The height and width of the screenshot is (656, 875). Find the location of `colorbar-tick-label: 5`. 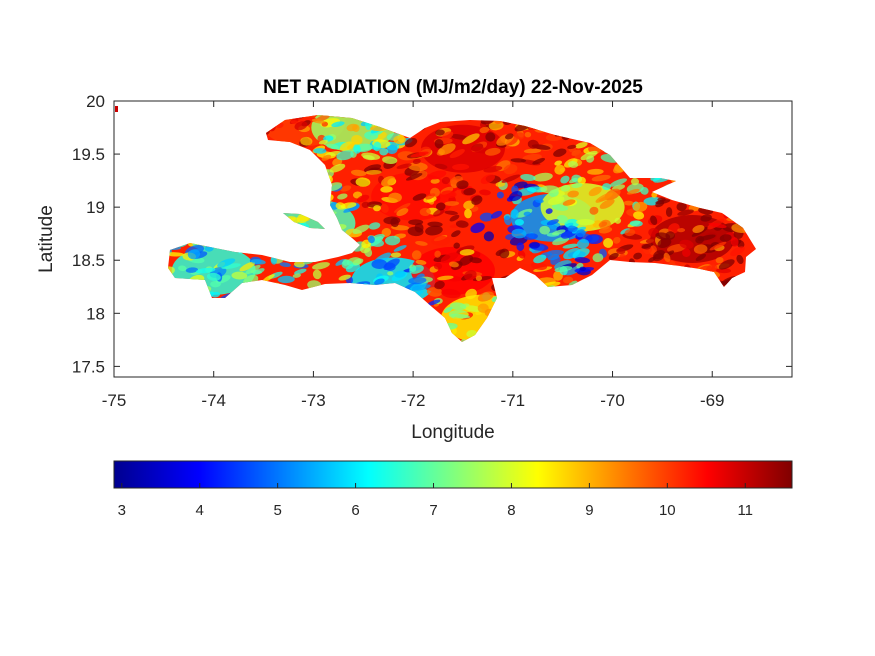

colorbar-tick-label: 5 is located at coordinates (277, 510).